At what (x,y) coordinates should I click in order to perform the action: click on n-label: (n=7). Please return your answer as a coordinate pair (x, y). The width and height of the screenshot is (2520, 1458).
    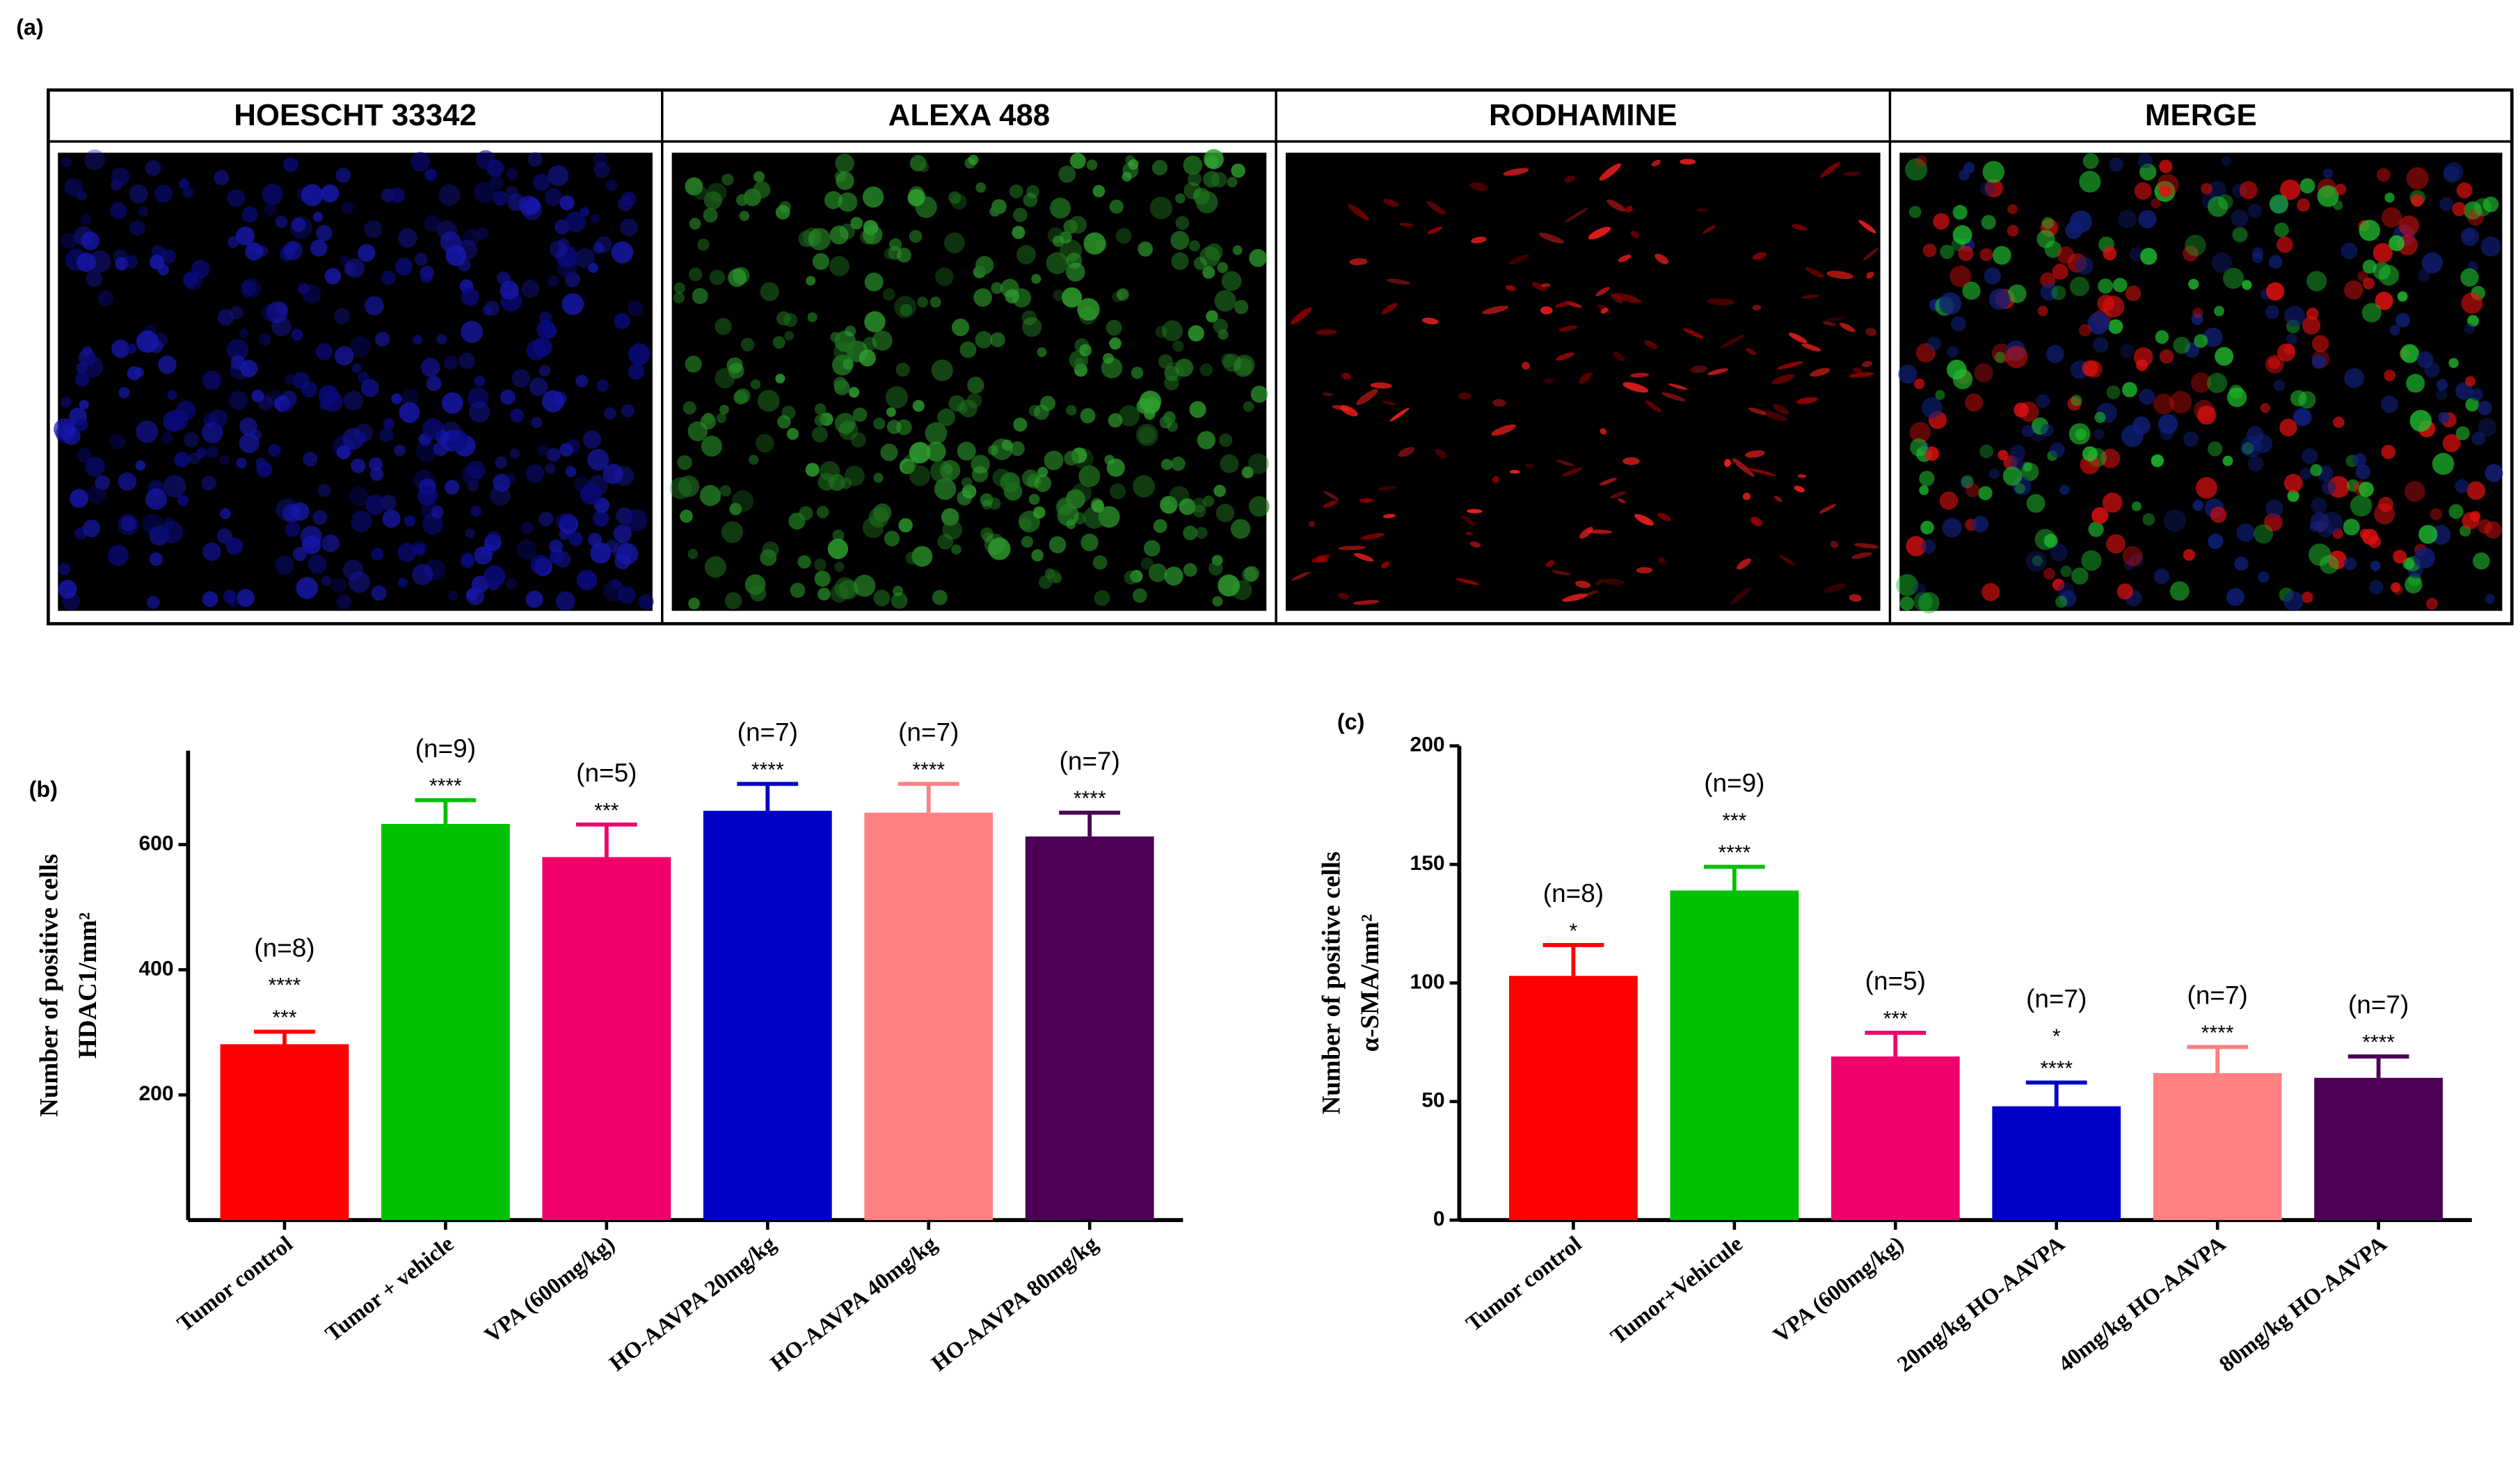
    Looking at the image, I should click on (928, 732).